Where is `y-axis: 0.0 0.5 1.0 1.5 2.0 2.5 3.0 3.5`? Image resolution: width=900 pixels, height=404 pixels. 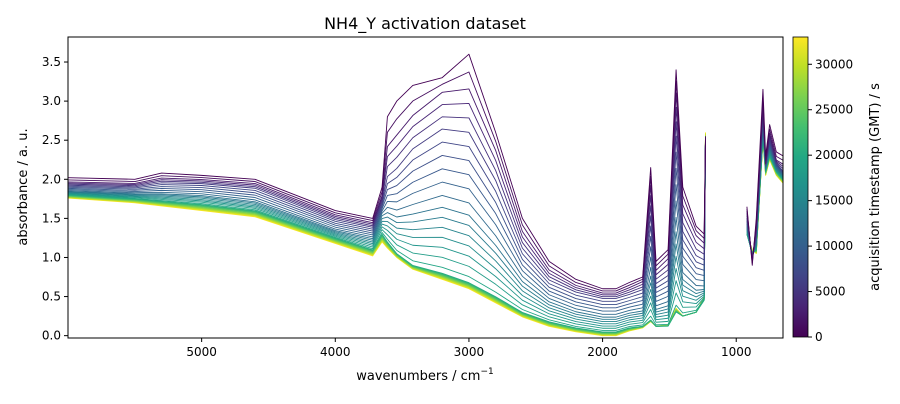
y-axis: 0.0 0.5 1.0 1.5 2.0 2.5 3.0 3.5 is located at coordinates (55, 199).